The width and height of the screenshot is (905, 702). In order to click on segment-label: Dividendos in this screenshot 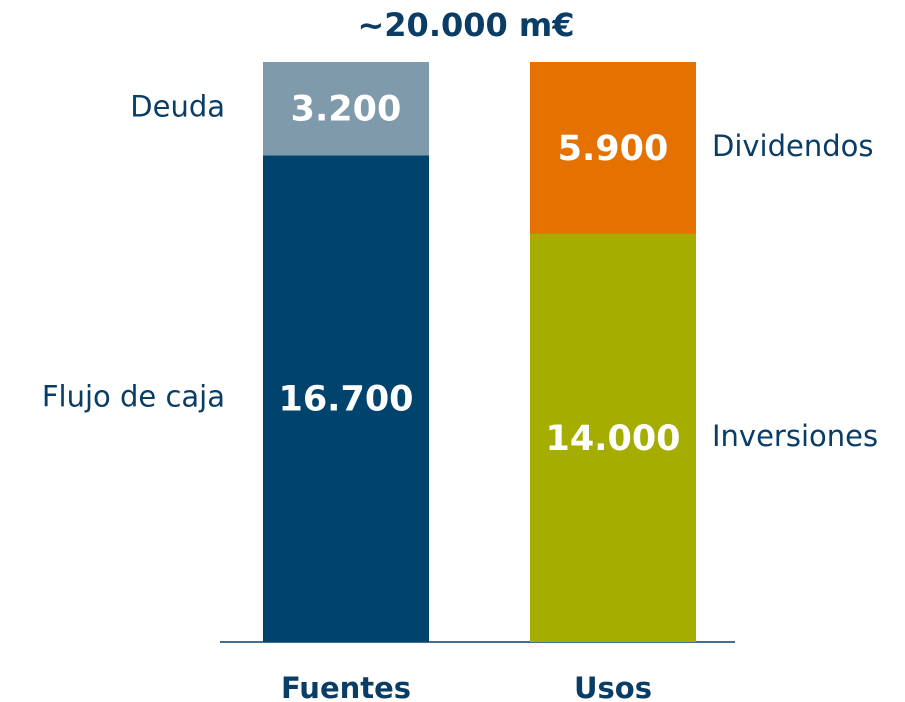, I will do `click(793, 146)`.